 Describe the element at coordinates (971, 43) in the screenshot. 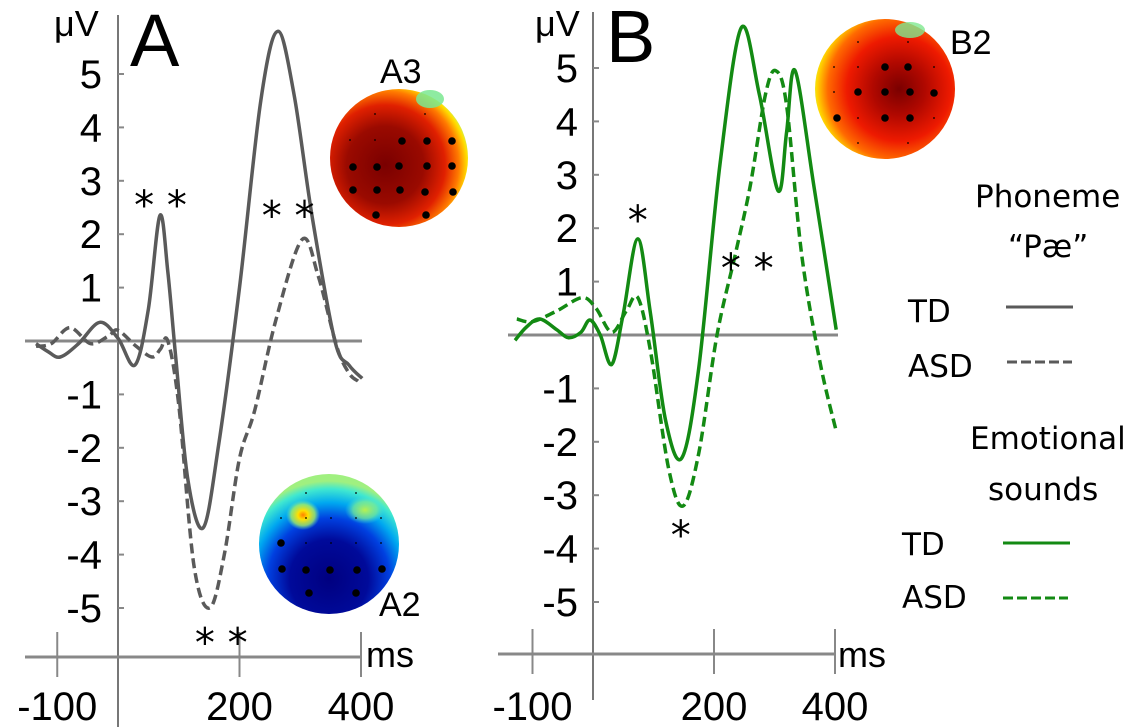

I see `topomap-b2-label: B2` at that location.